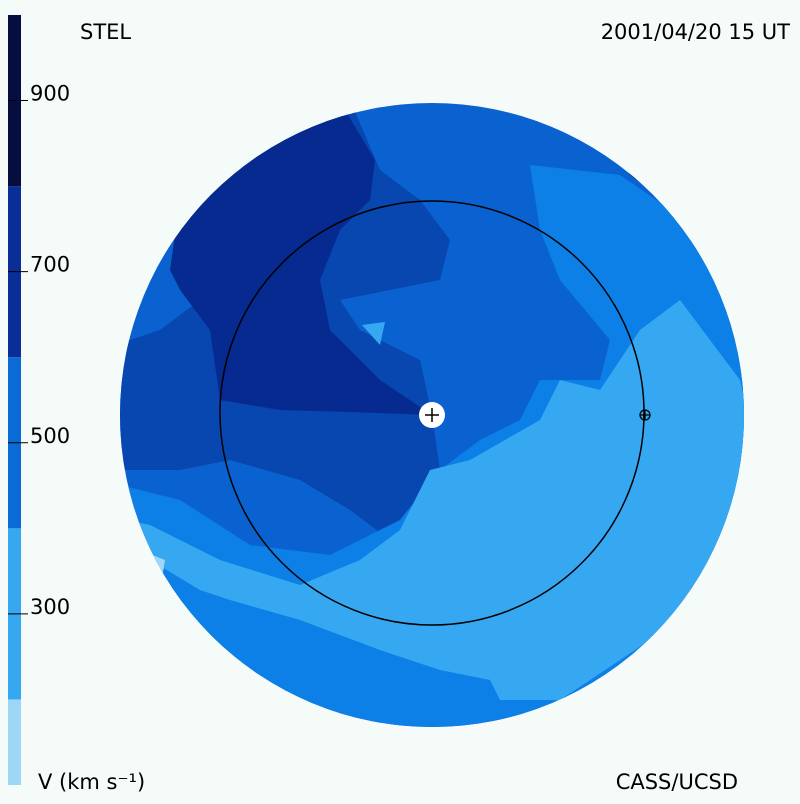  What do you see at coordinates (695, 32) in the screenshot?
I see `date: 2001/04/20 15 UT` at bounding box center [695, 32].